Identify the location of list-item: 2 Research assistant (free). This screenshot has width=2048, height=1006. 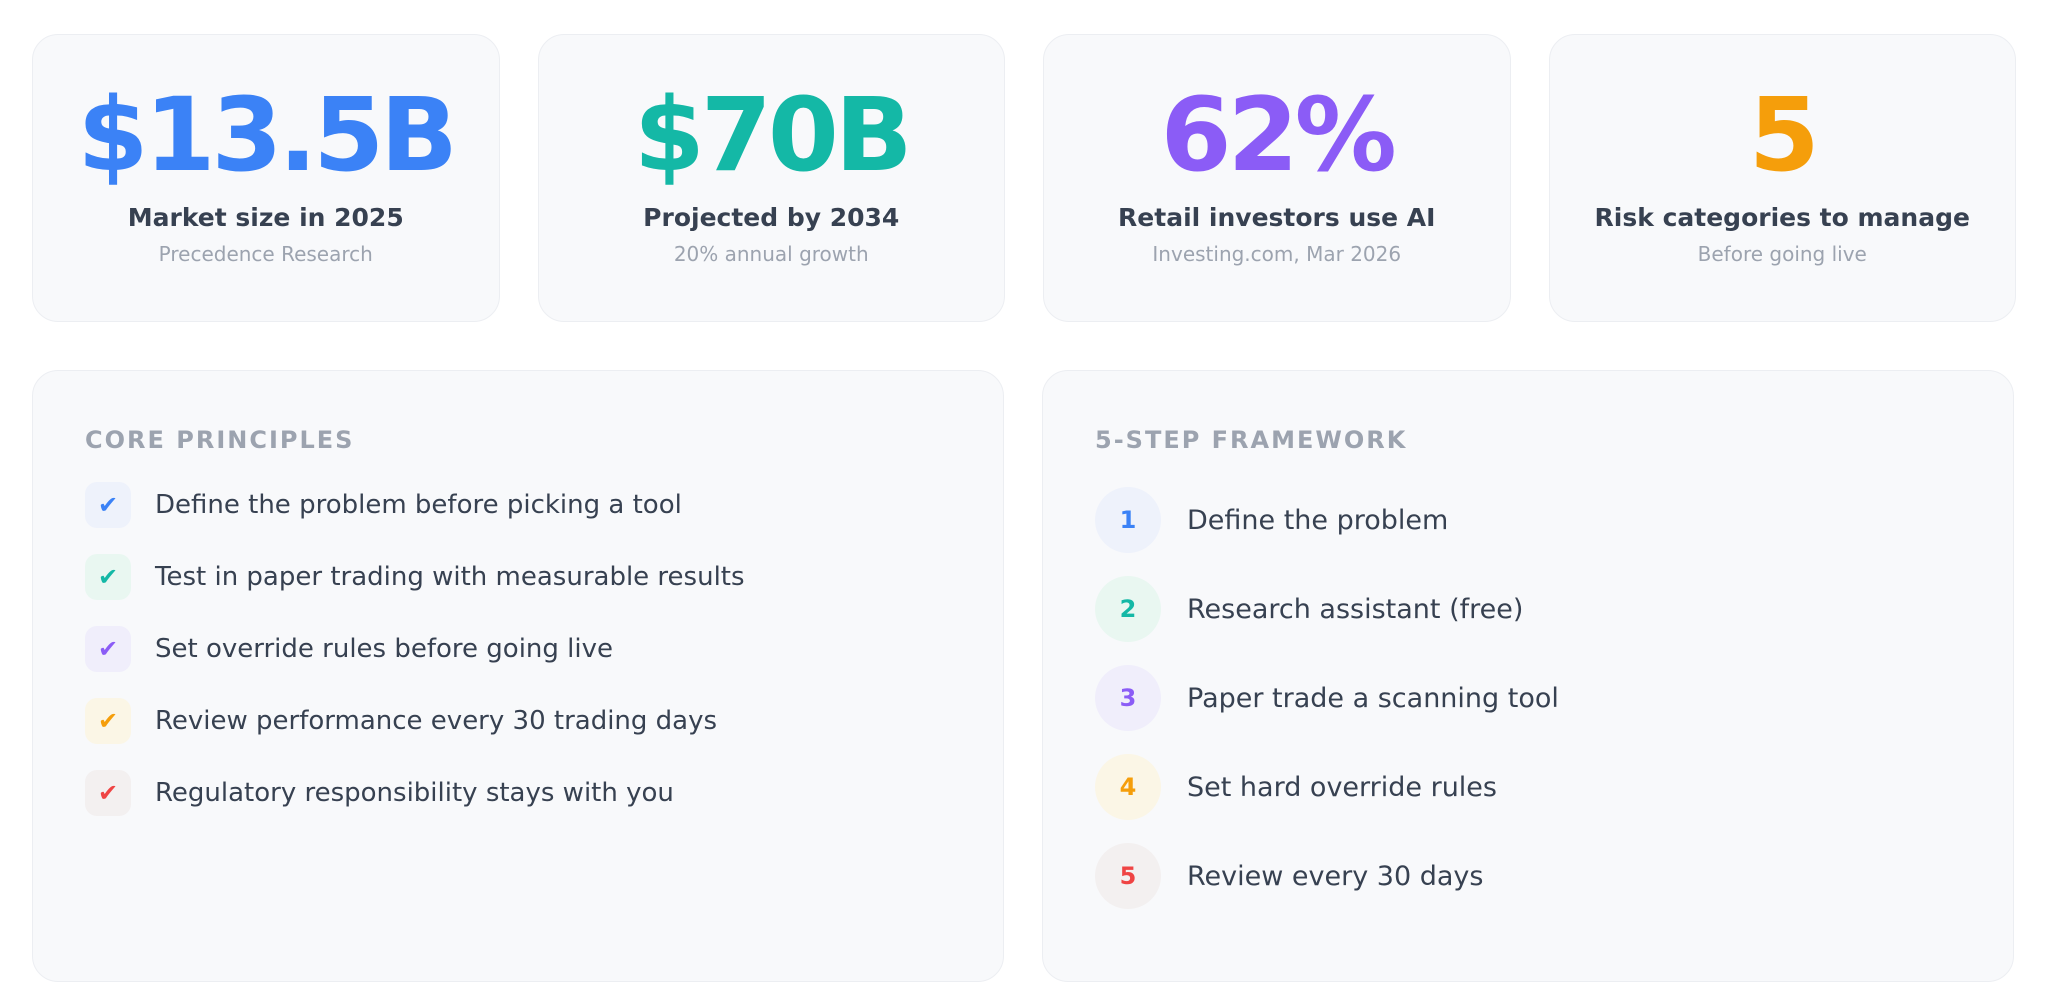
(1528, 609).